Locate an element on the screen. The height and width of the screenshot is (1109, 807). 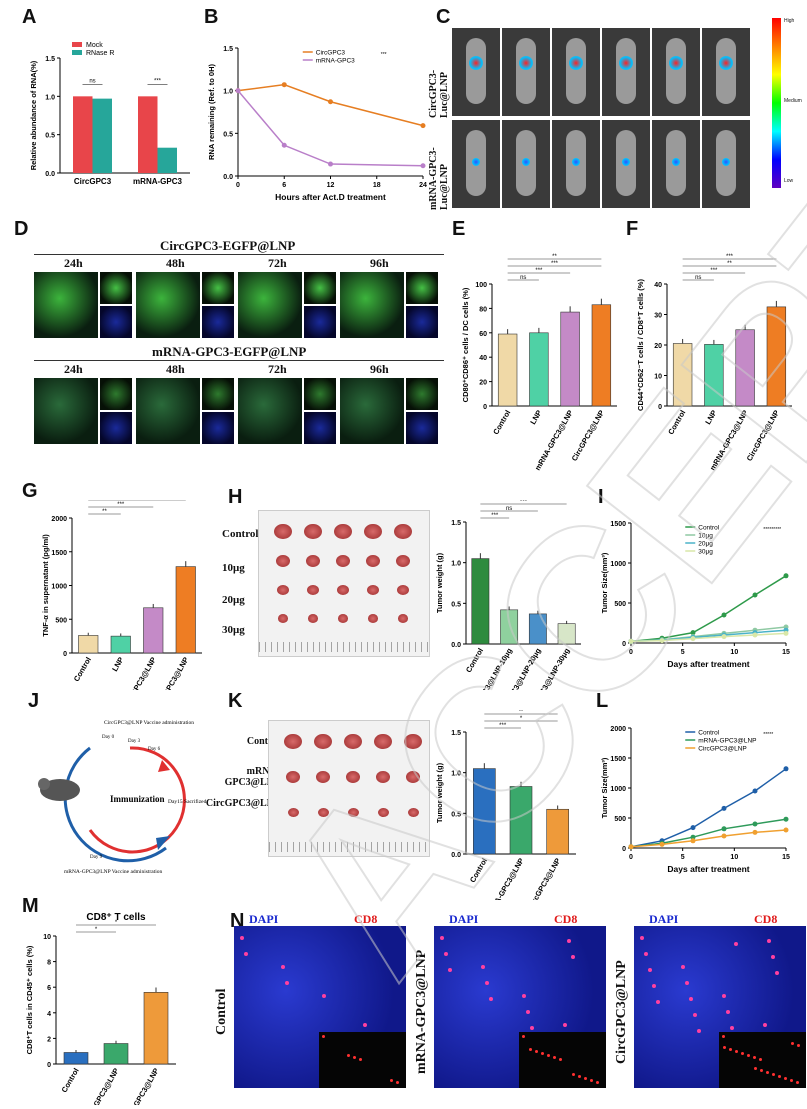
series-line is located at coordinates (330, 105).